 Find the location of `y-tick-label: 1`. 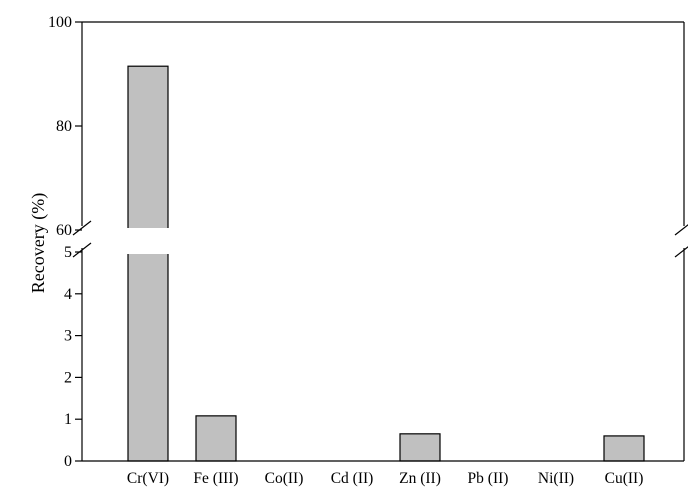

y-tick-label: 1 is located at coordinates (68, 419).